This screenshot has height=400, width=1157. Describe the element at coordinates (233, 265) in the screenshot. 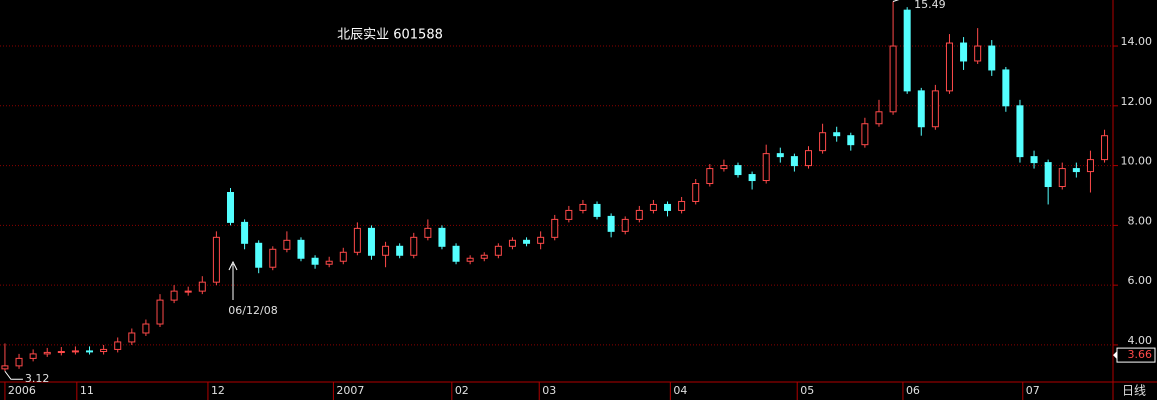

I see `annotation-arrowhead` at that location.